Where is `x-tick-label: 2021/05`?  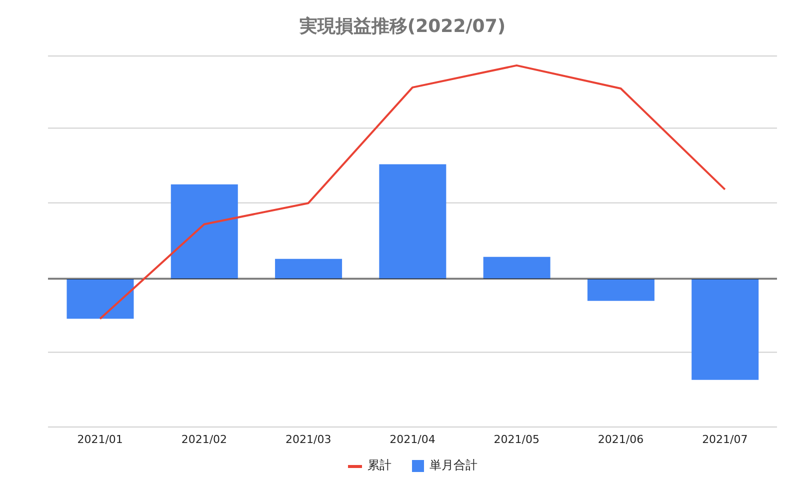 x-tick-label: 2021/05 is located at coordinates (517, 439).